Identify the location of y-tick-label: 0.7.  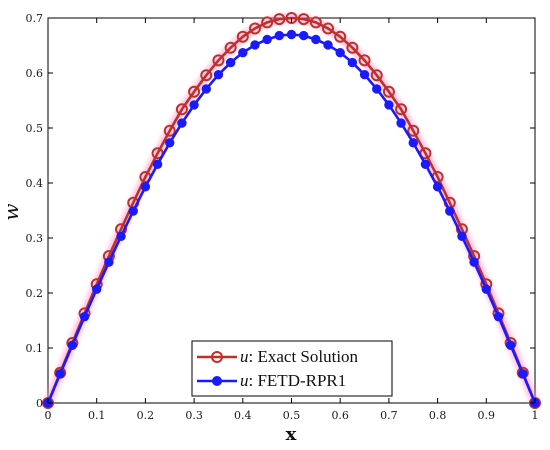
(35, 18).